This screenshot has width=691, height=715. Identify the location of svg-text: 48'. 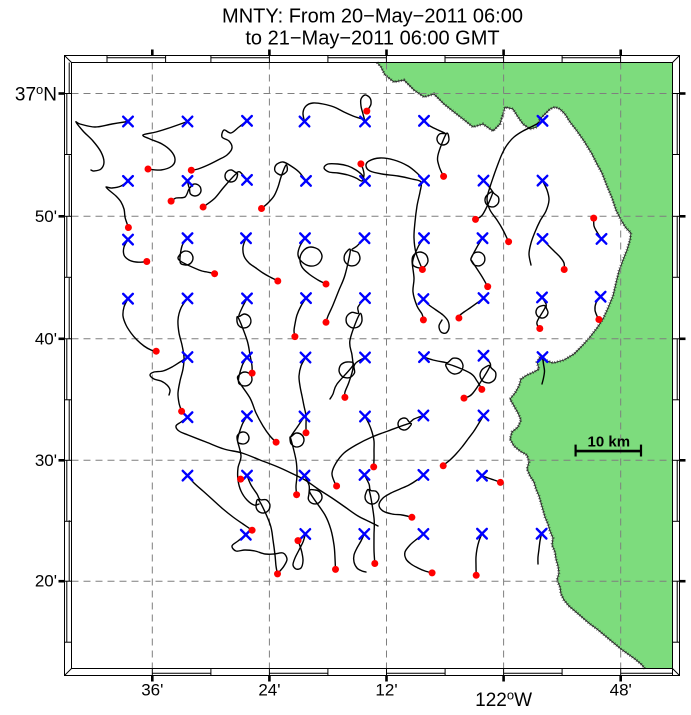
(621, 690).